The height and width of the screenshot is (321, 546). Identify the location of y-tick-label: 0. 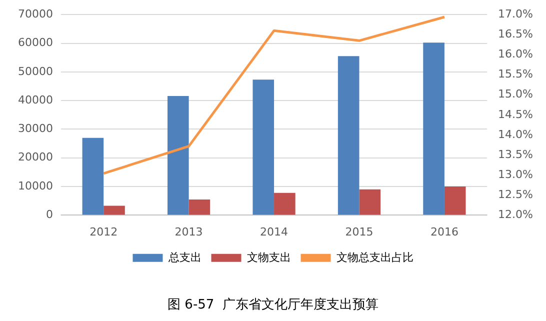
(49, 215).